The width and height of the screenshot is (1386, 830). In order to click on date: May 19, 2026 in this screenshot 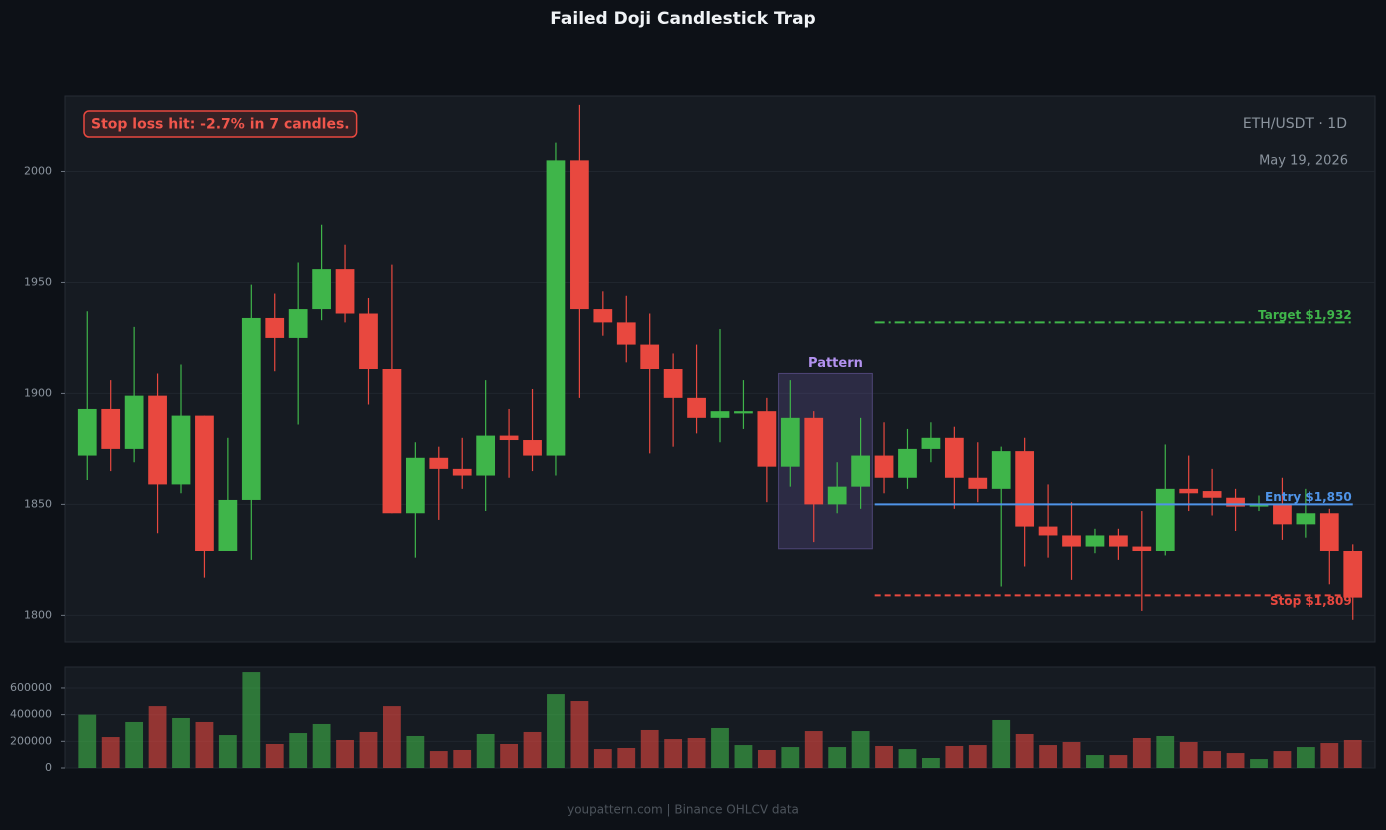, I will do `click(1303, 161)`.